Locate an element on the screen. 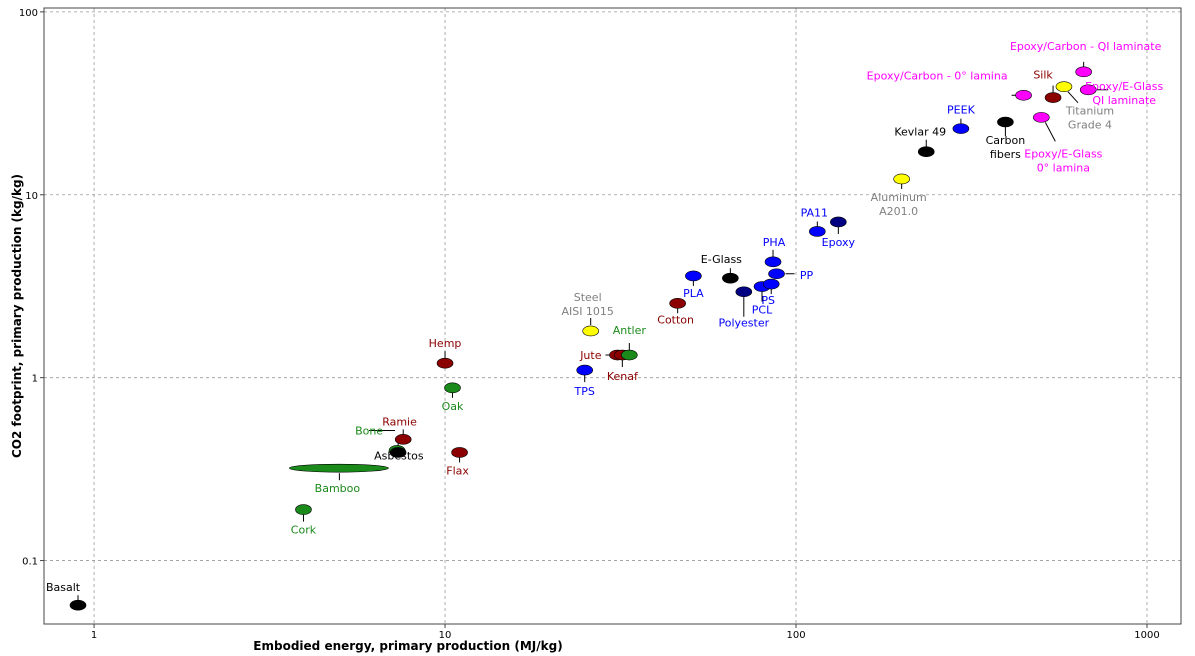 This screenshot has height=656, width=1195. label-steel-aisi-1015: Steel AISI 1015 is located at coordinates (587, 304).